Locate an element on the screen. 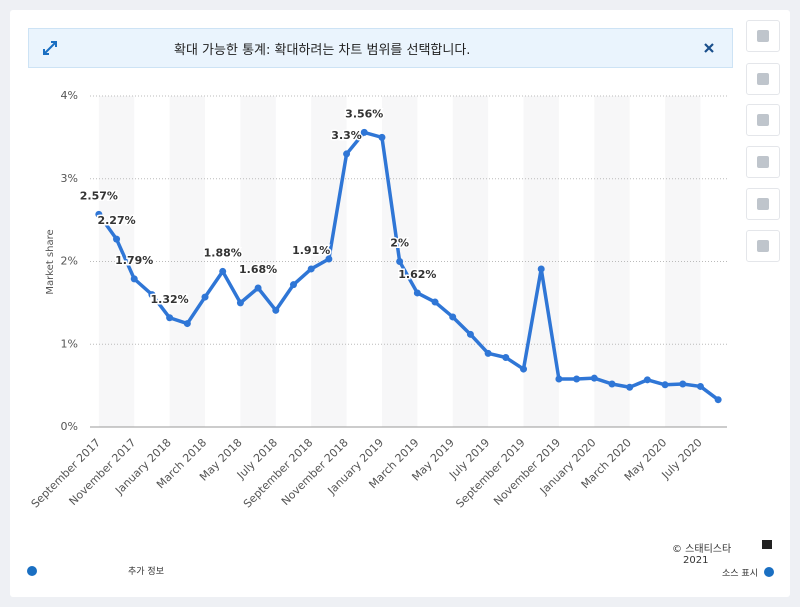  data-label: 2.57% is located at coordinates (99, 195).